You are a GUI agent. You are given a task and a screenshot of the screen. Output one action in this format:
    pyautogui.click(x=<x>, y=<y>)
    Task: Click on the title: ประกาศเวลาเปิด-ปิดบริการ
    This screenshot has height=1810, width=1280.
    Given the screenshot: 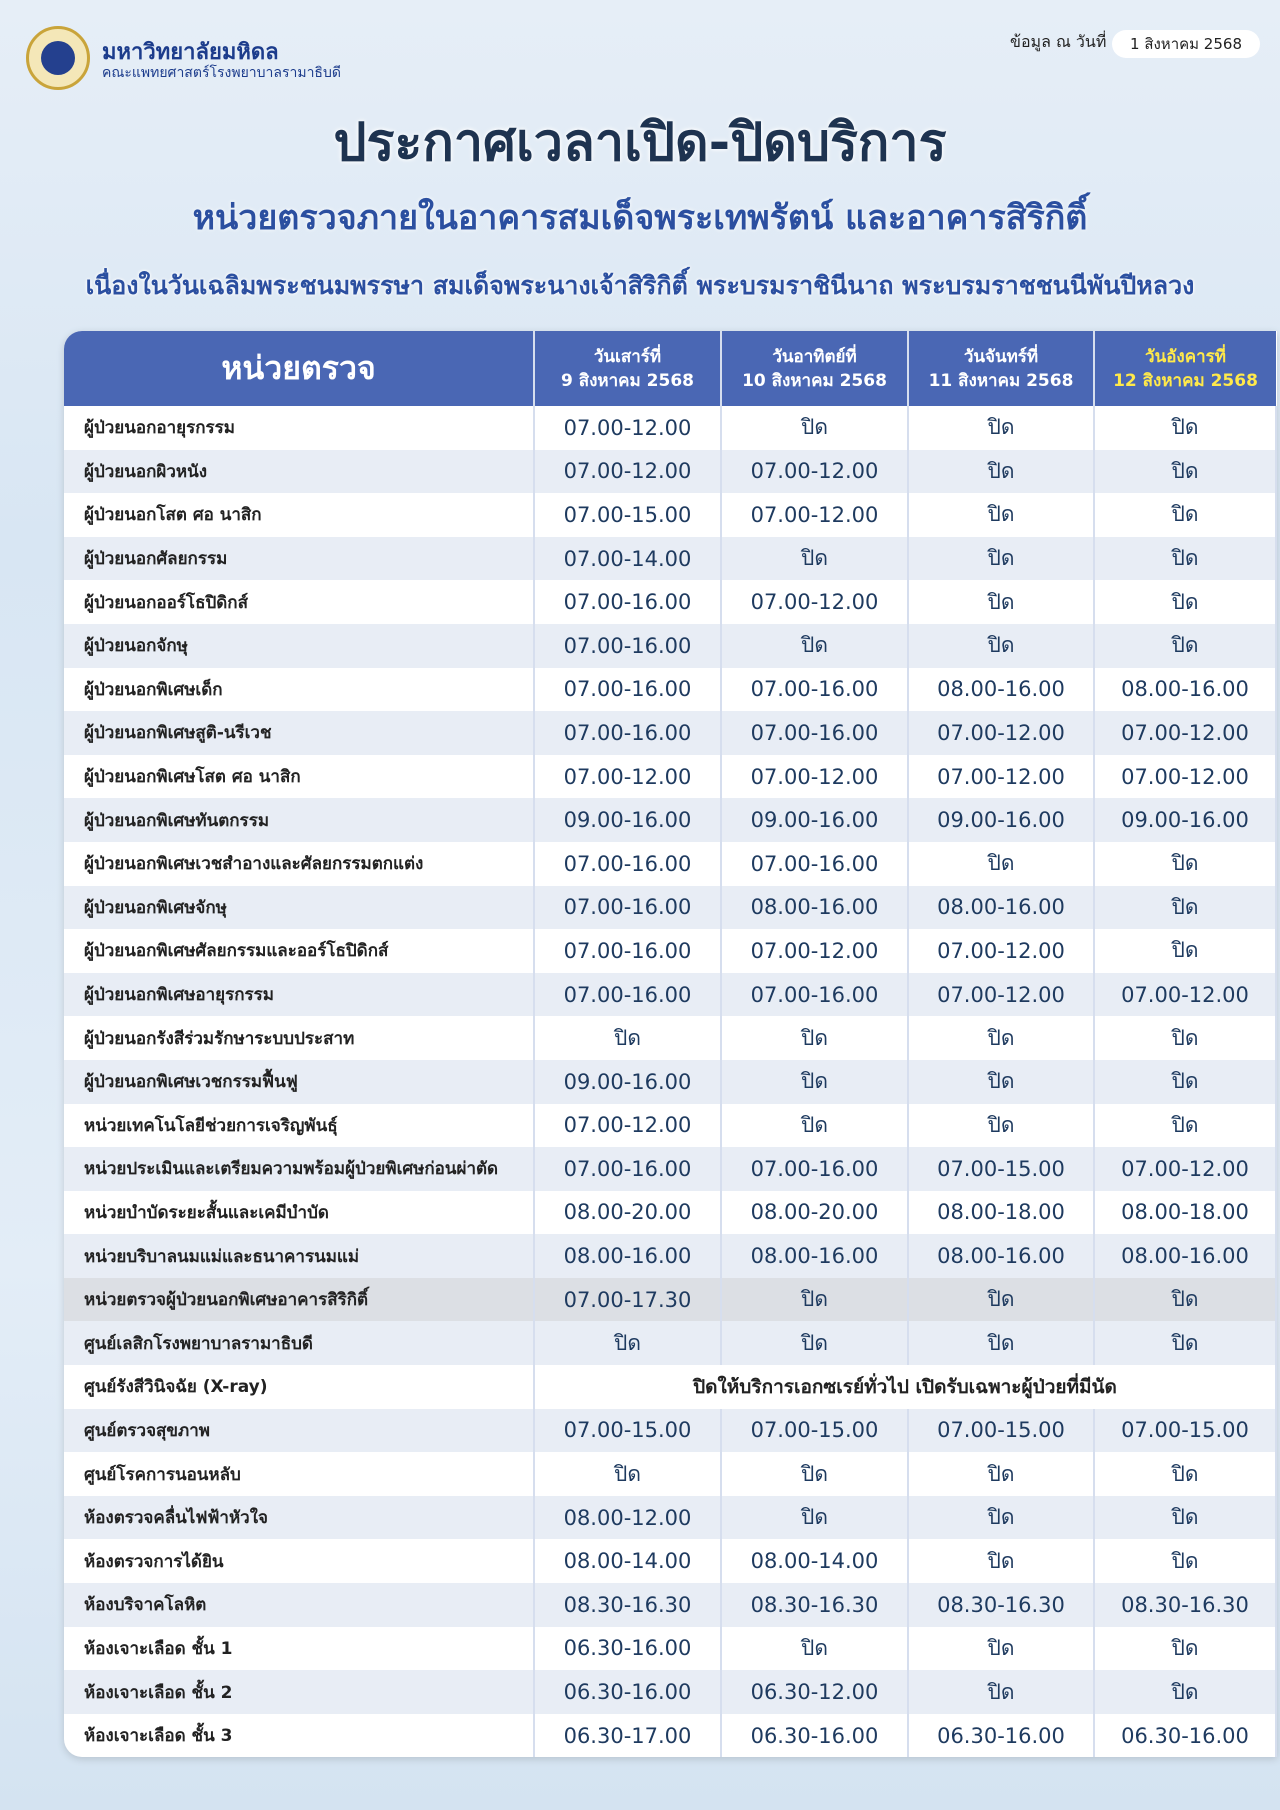 What is the action you would take?
    pyautogui.click(x=640, y=143)
    